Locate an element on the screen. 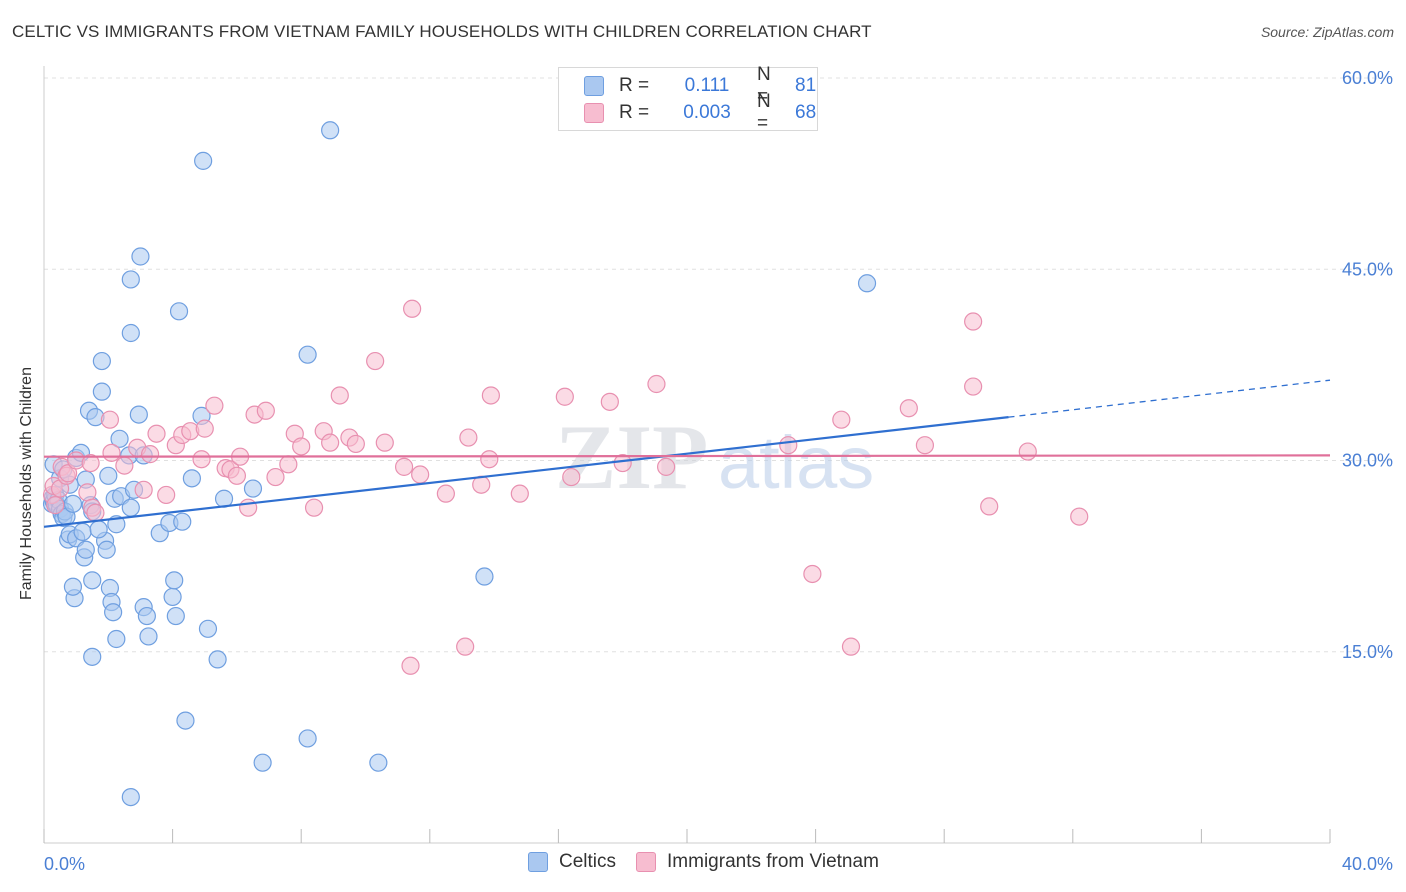 Image resolution: width=1406 pixels, height=892 pixels. r-value: 0.003 is located at coordinates (707, 112).